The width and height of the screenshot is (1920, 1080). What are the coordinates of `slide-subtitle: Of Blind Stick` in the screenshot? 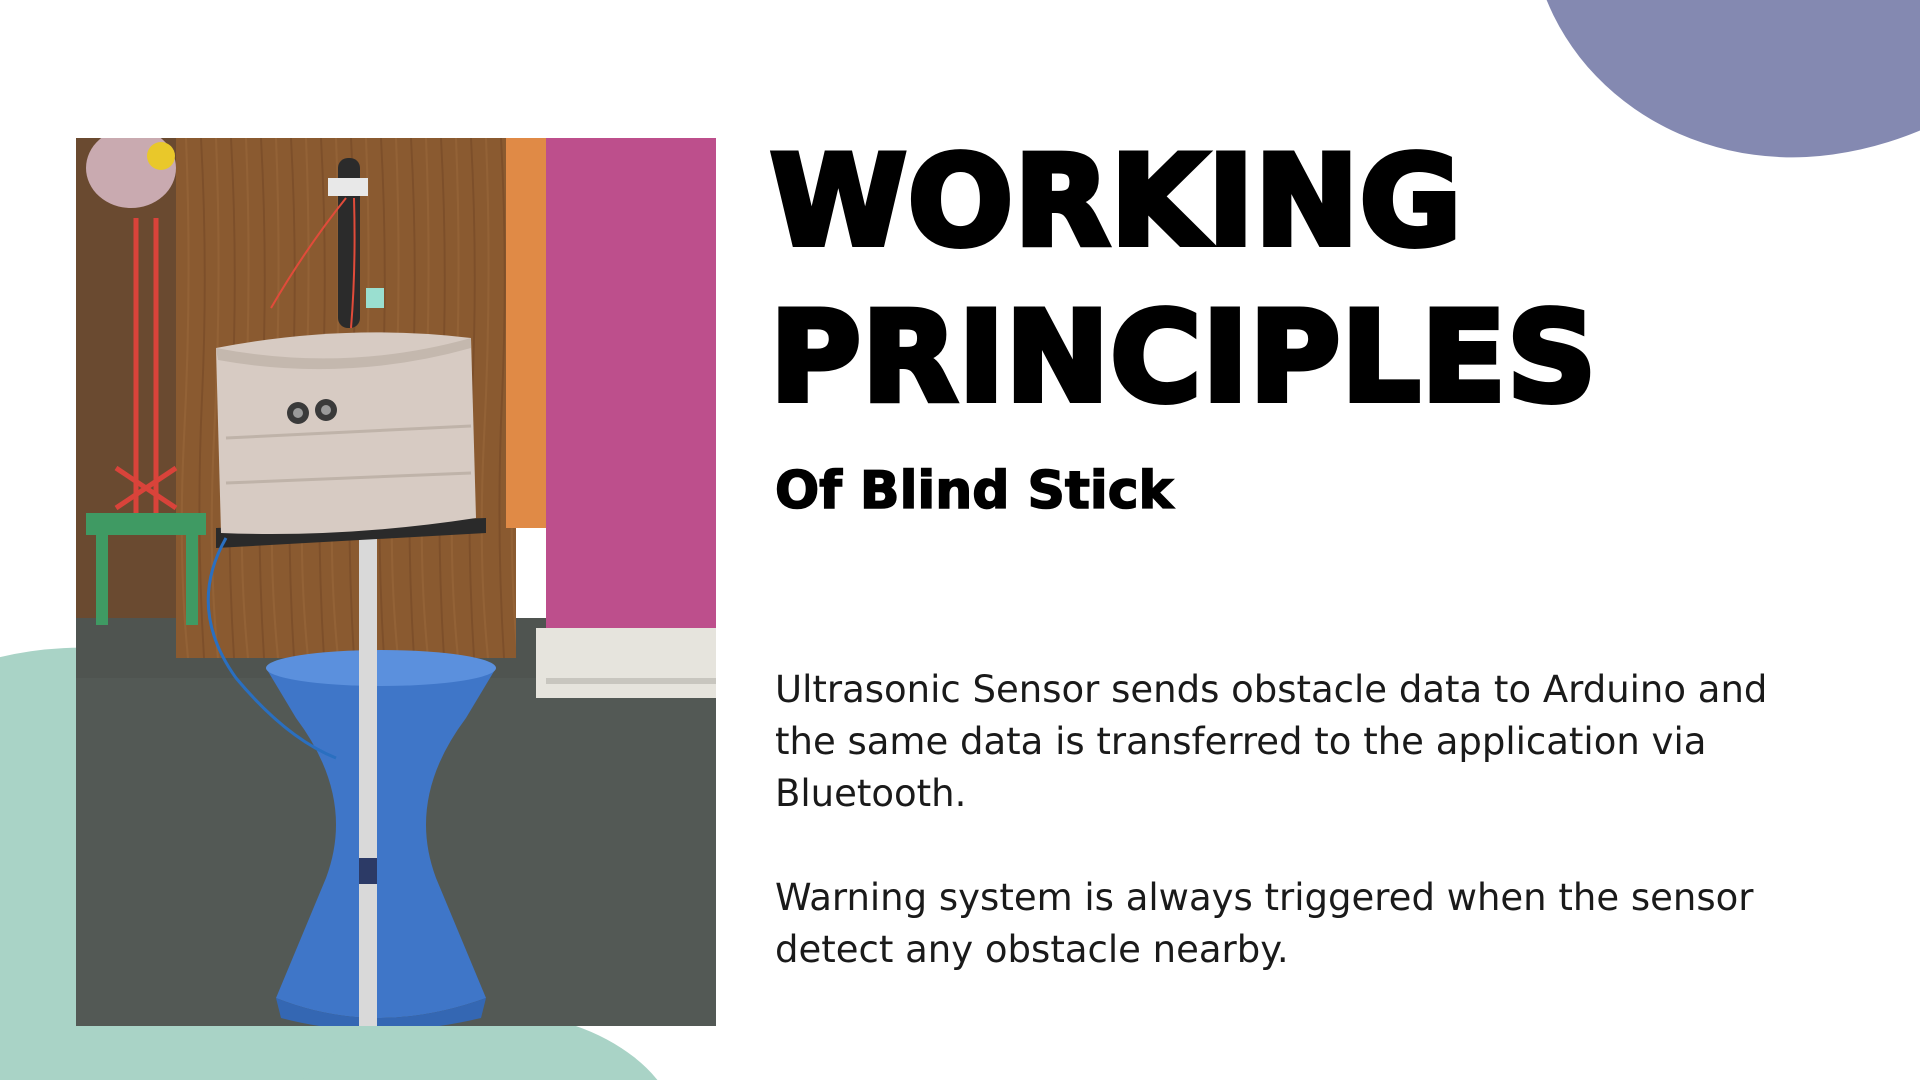 It's located at (974, 491).